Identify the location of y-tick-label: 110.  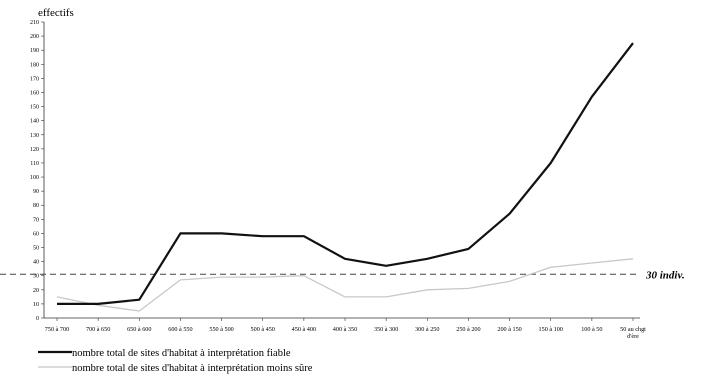
(34, 164).